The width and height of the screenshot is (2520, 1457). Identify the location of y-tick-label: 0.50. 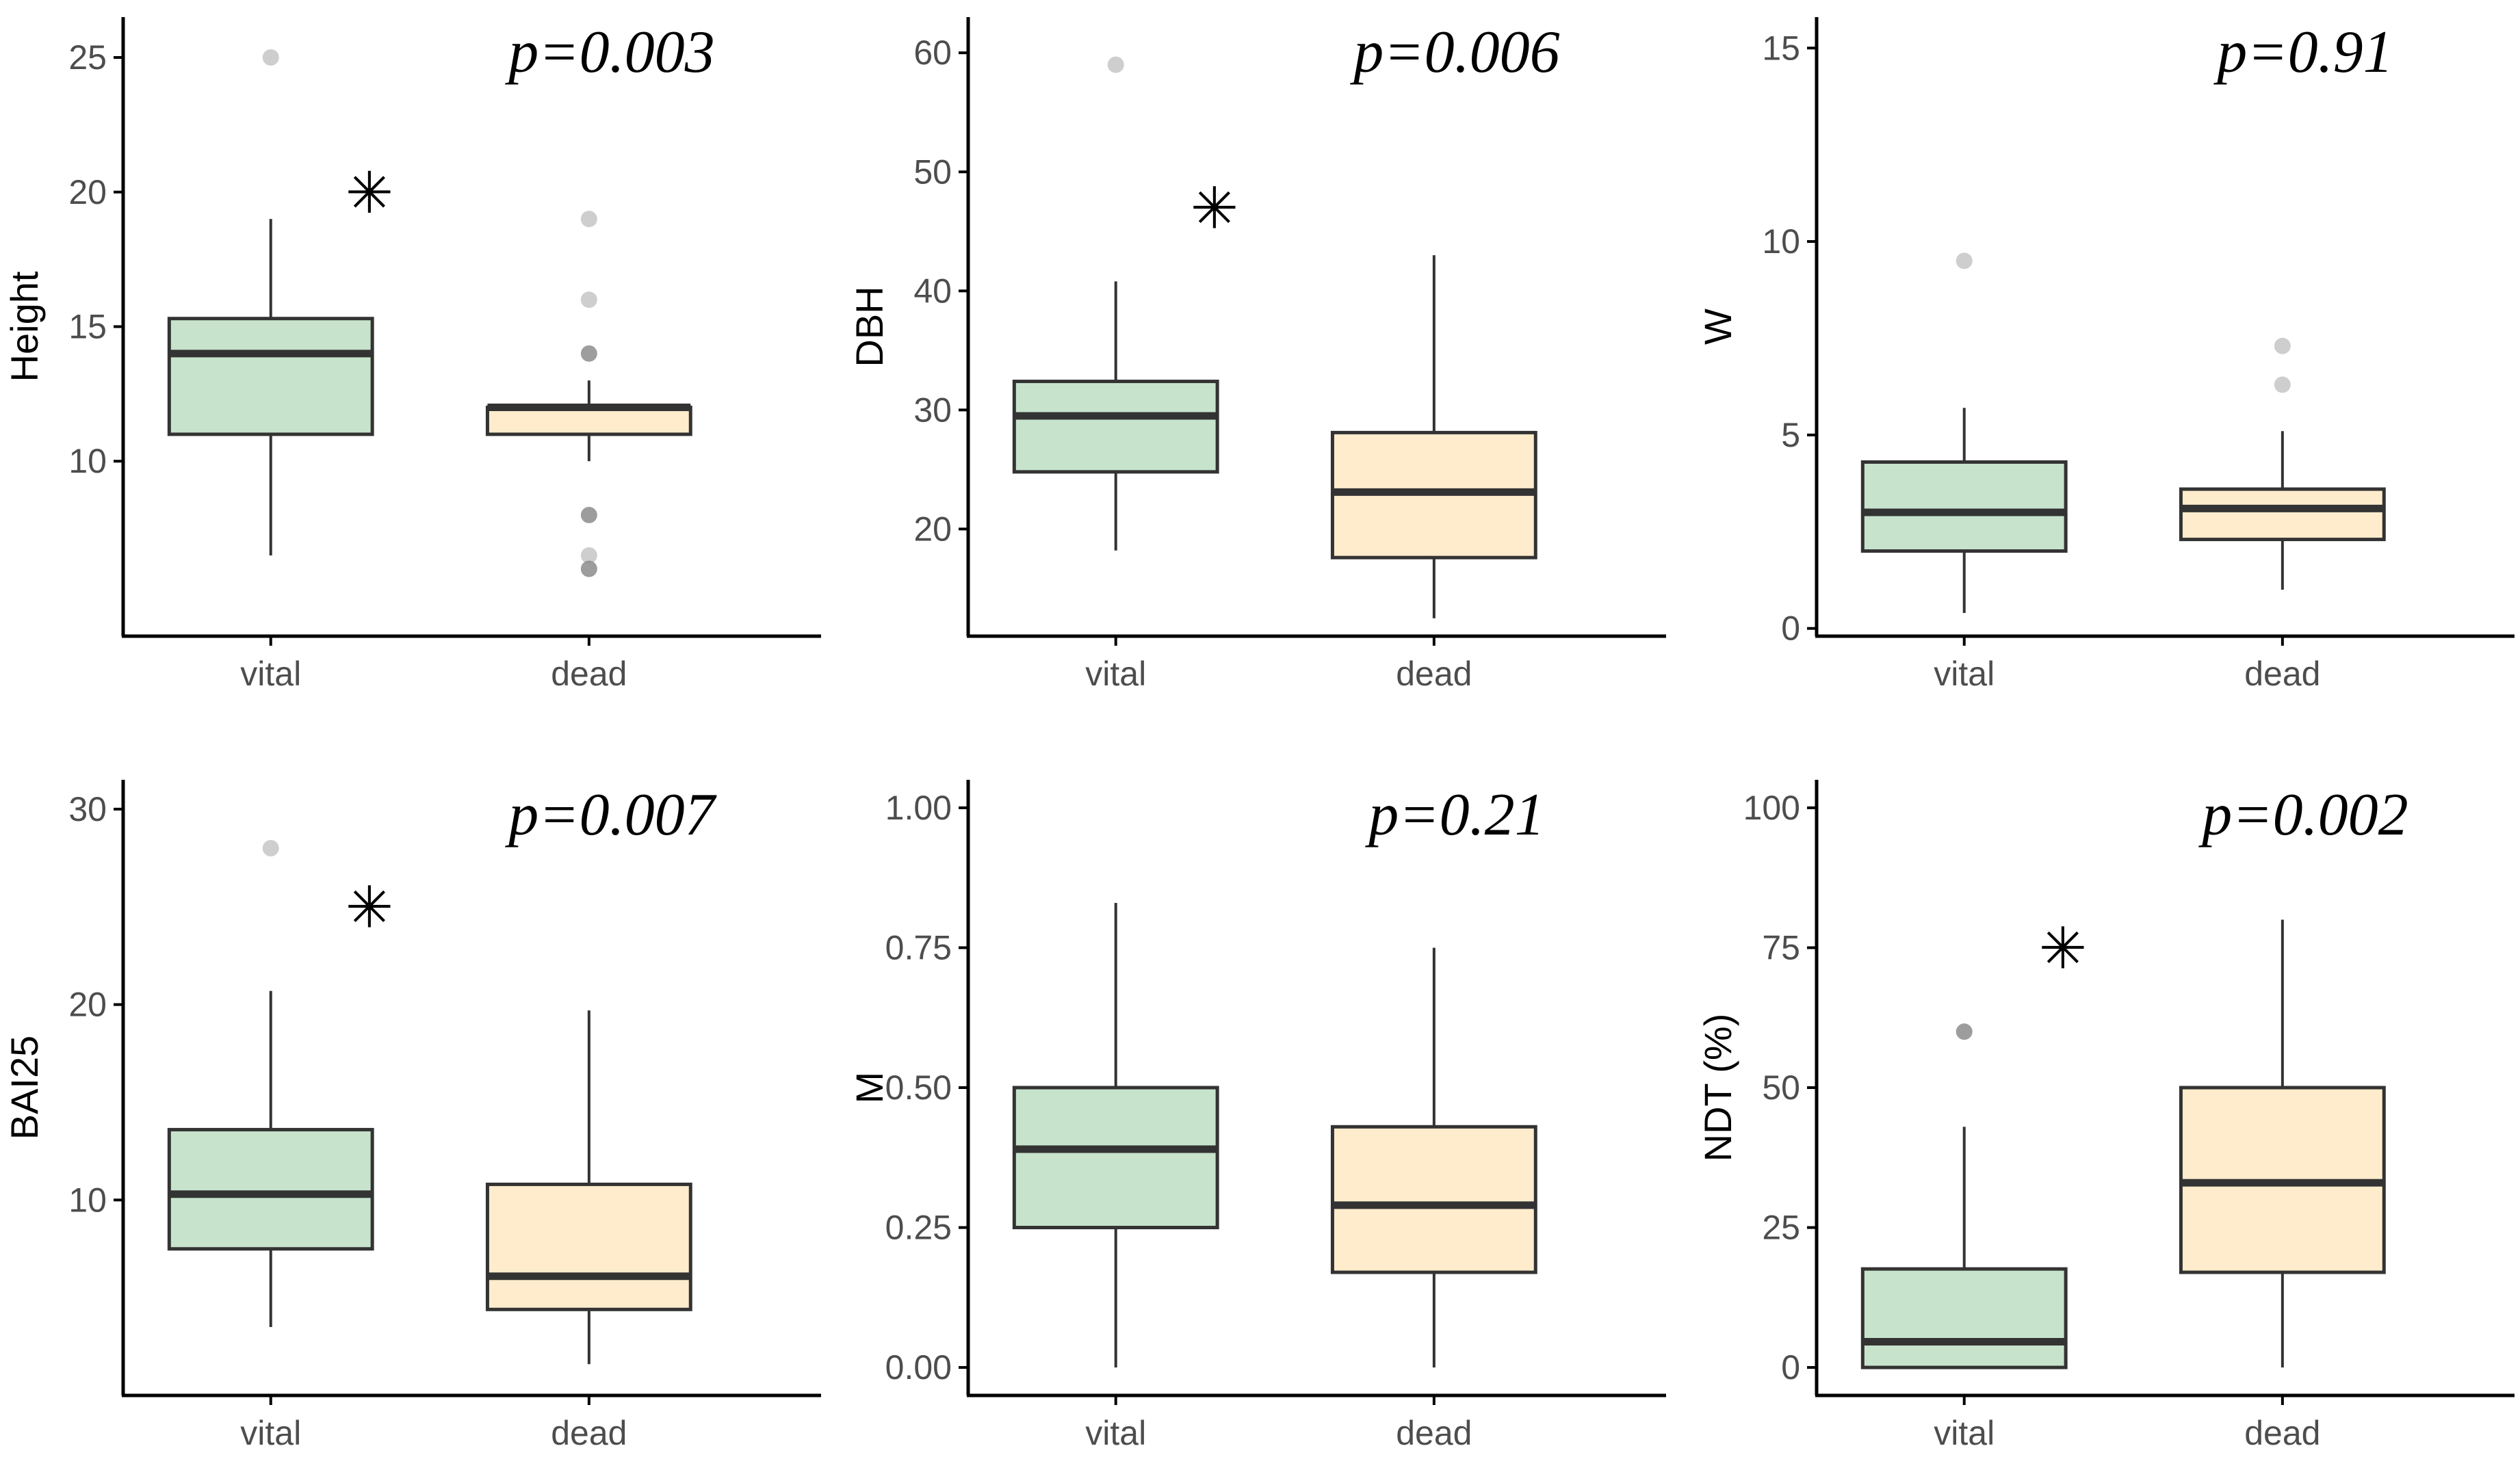
(918, 1087).